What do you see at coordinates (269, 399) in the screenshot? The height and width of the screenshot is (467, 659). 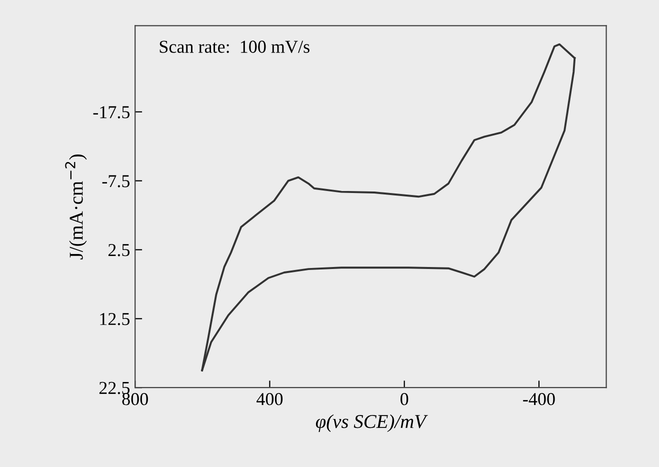 I see `x-tick-label: 400` at bounding box center [269, 399].